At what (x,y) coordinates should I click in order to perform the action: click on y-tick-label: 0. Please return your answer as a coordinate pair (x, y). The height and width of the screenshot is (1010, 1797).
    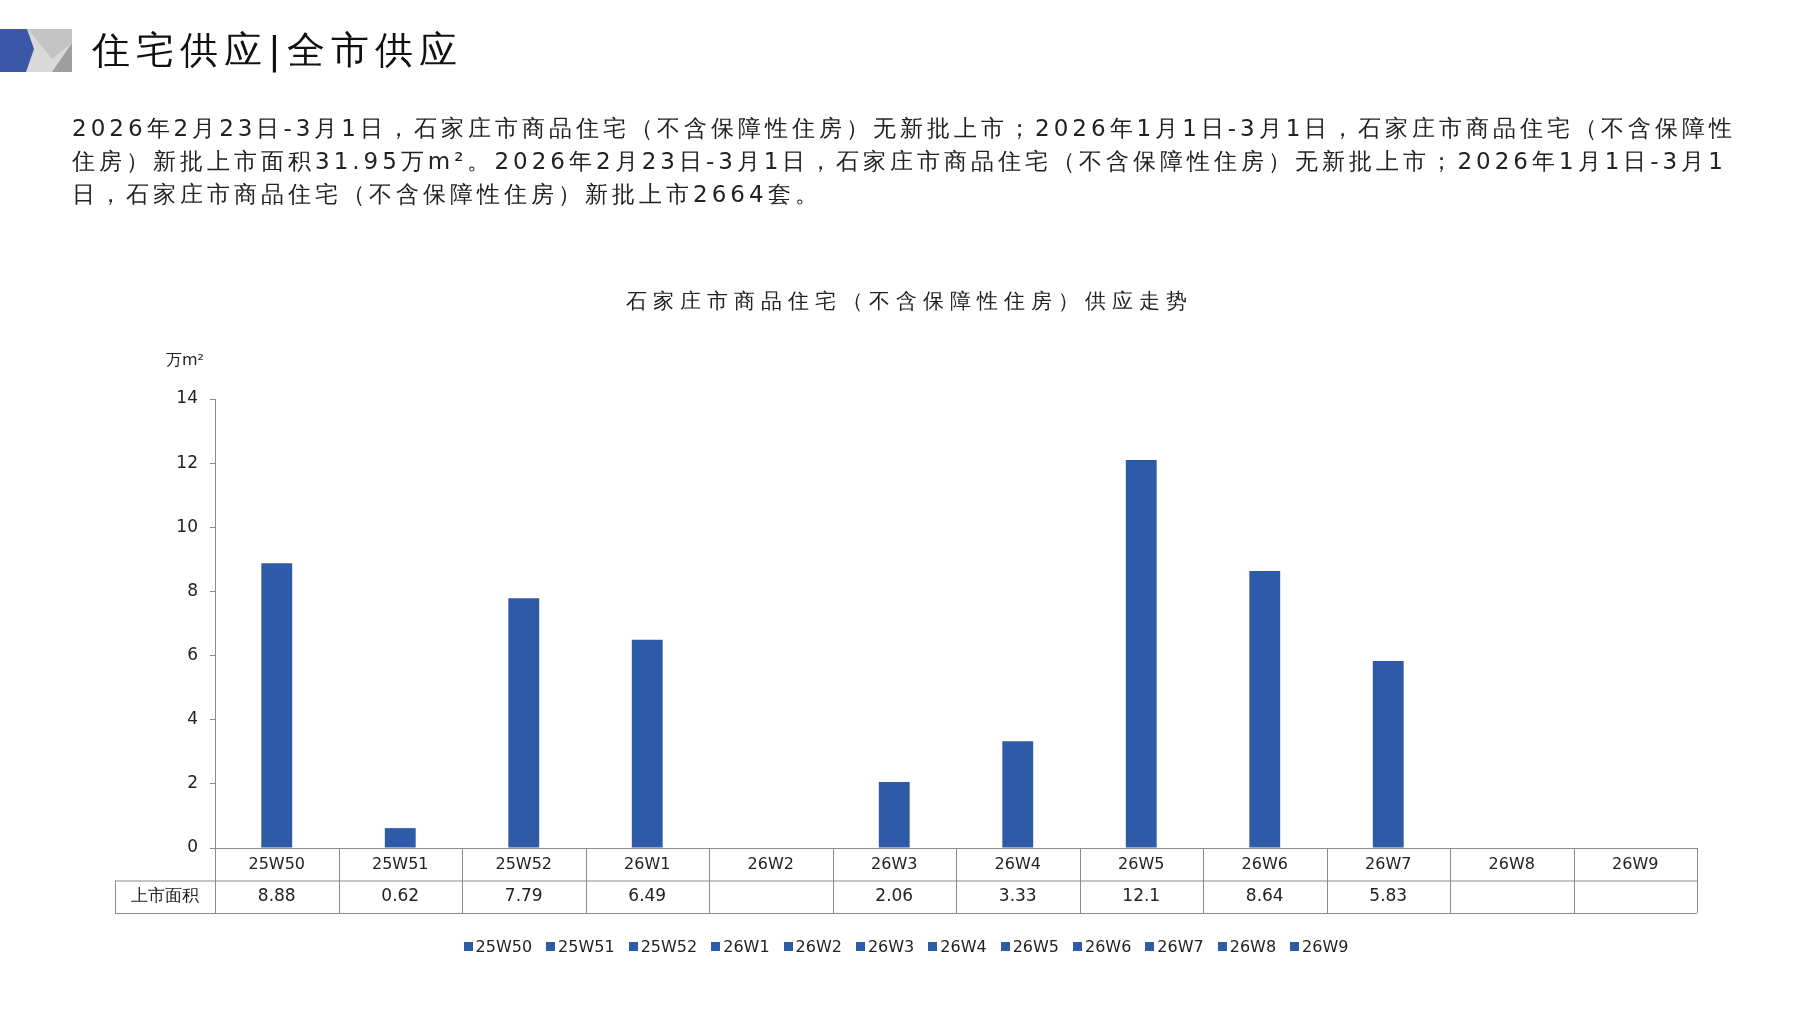
    Looking at the image, I should click on (192, 846).